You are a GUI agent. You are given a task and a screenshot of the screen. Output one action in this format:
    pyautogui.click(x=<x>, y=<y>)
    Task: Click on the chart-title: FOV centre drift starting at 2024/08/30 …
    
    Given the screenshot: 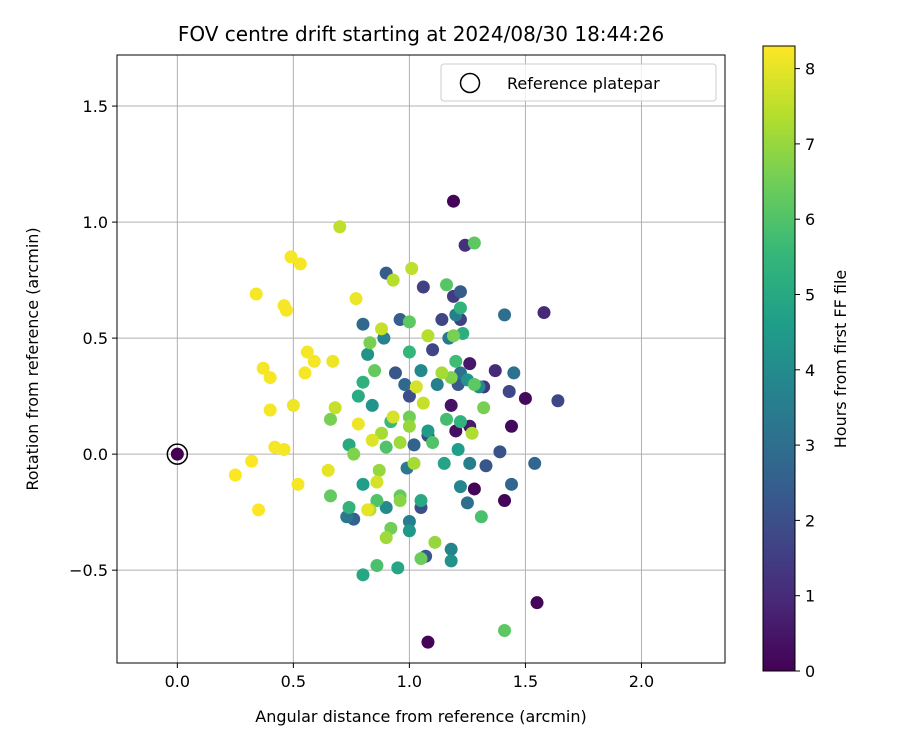 What is the action you would take?
    pyautogui.click(x=421, y=34)
    